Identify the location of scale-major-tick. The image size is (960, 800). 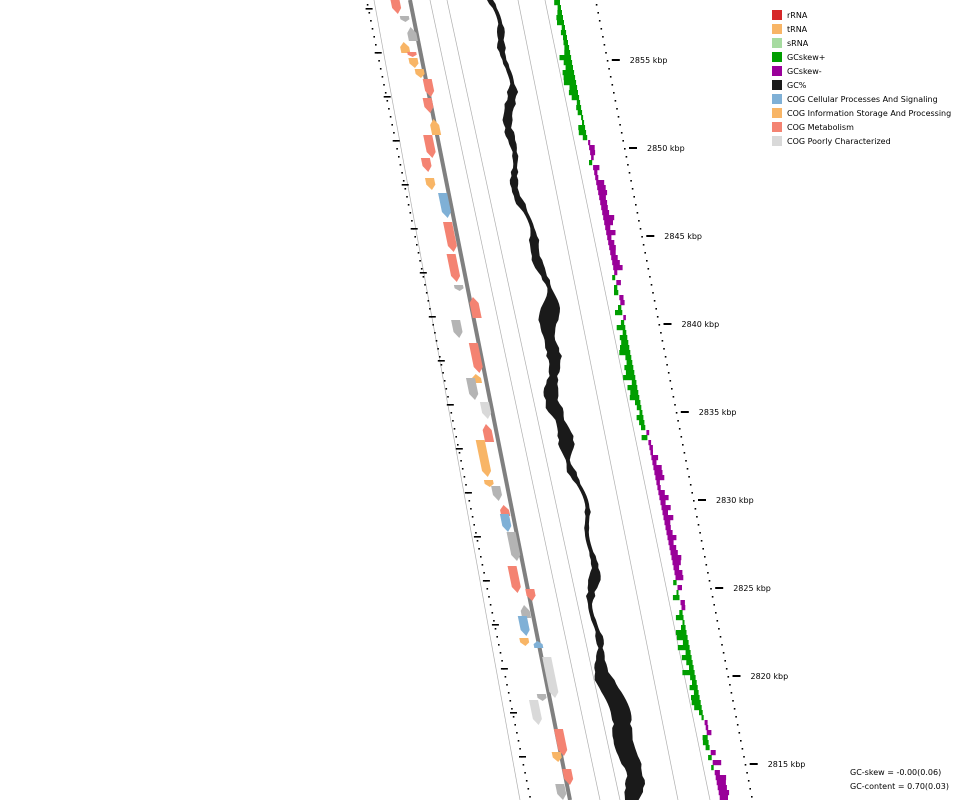
(753, 764).